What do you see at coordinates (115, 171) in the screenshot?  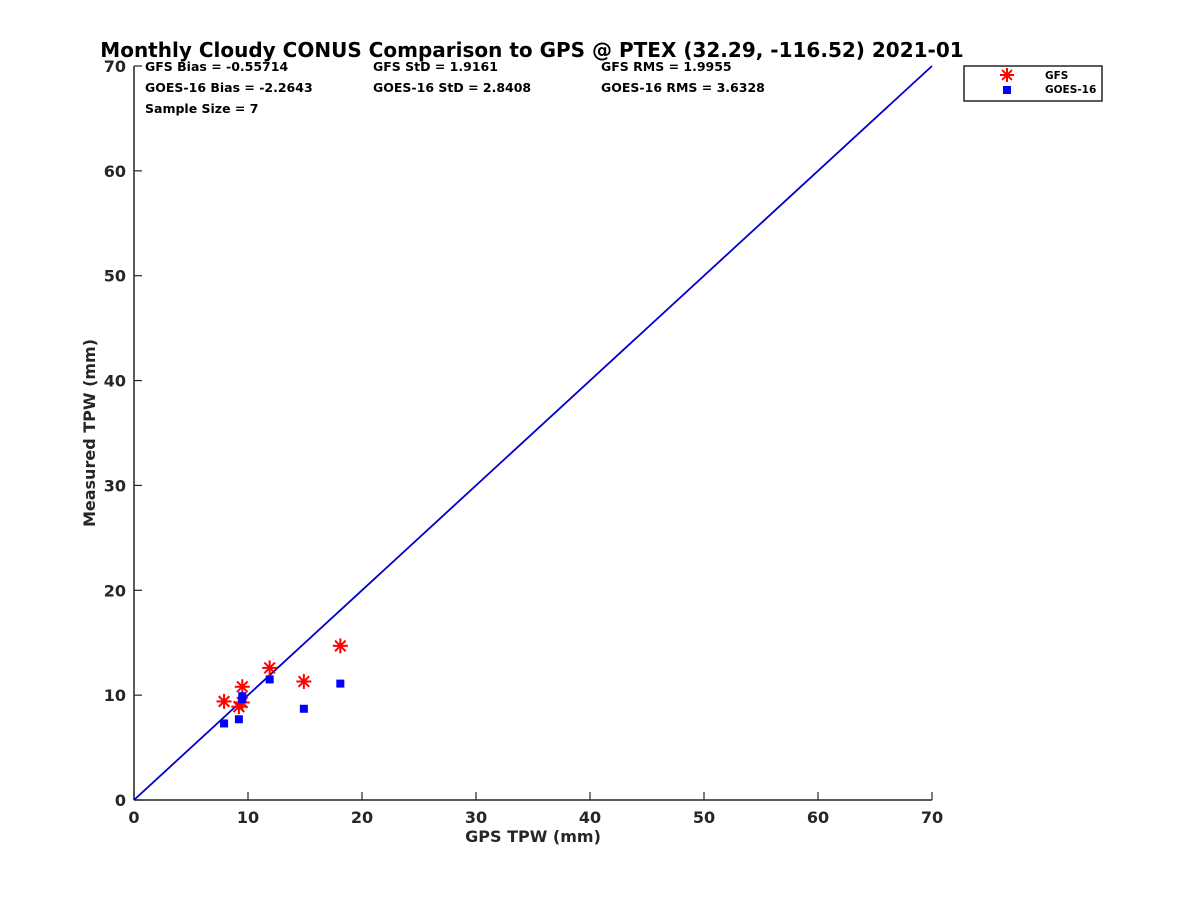 I see `y-tick-label: 60` at bounding box center [115, 171].